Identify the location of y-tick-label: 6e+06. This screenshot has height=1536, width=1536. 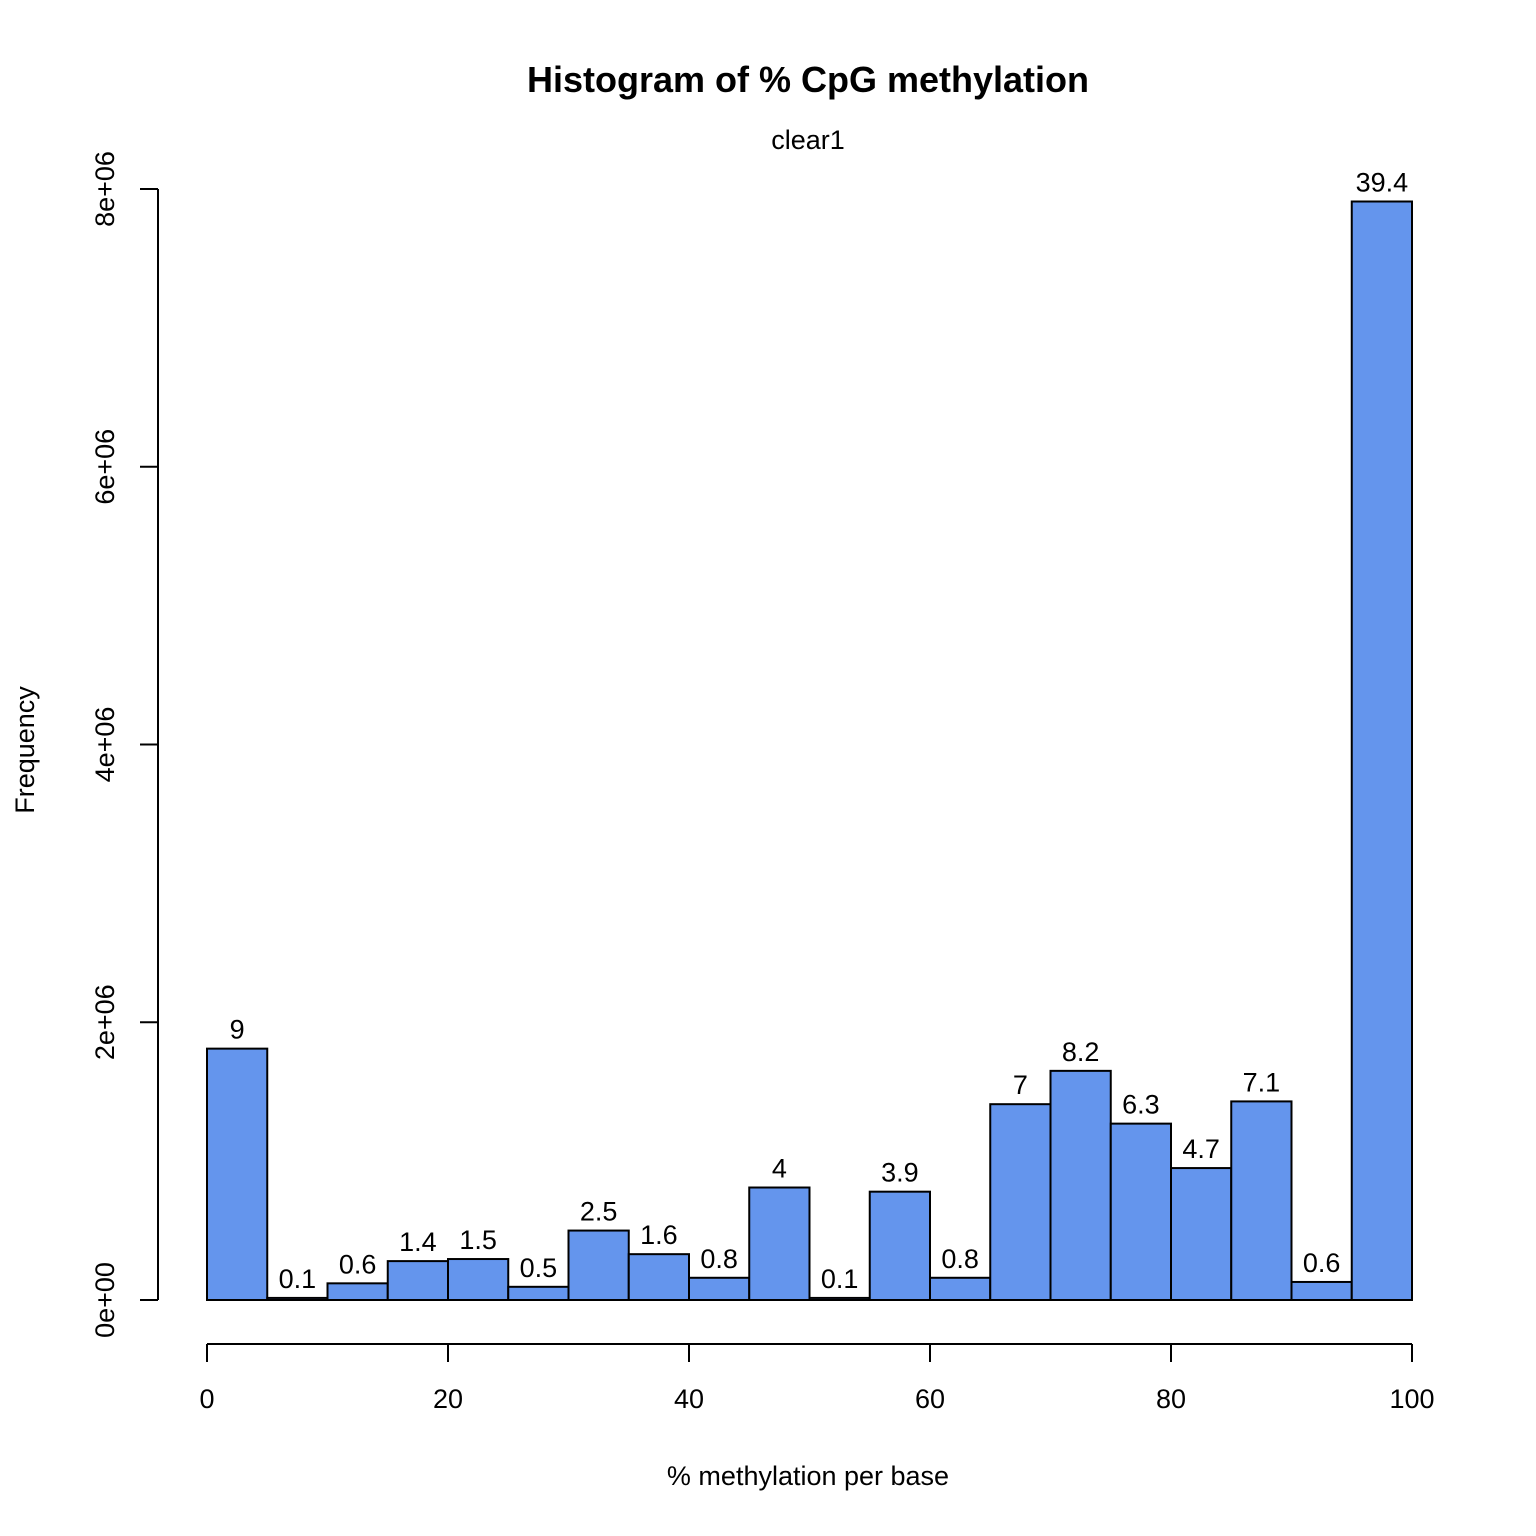
(105, 467).